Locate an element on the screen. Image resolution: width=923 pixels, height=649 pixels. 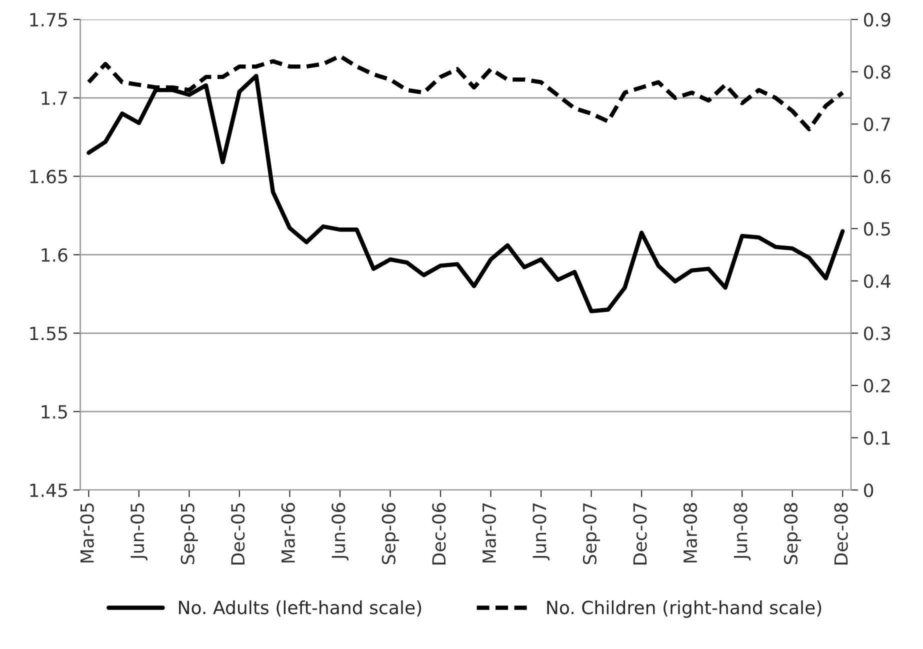
x-tick-label: Dec-06 is located at coordinates (439, 533).